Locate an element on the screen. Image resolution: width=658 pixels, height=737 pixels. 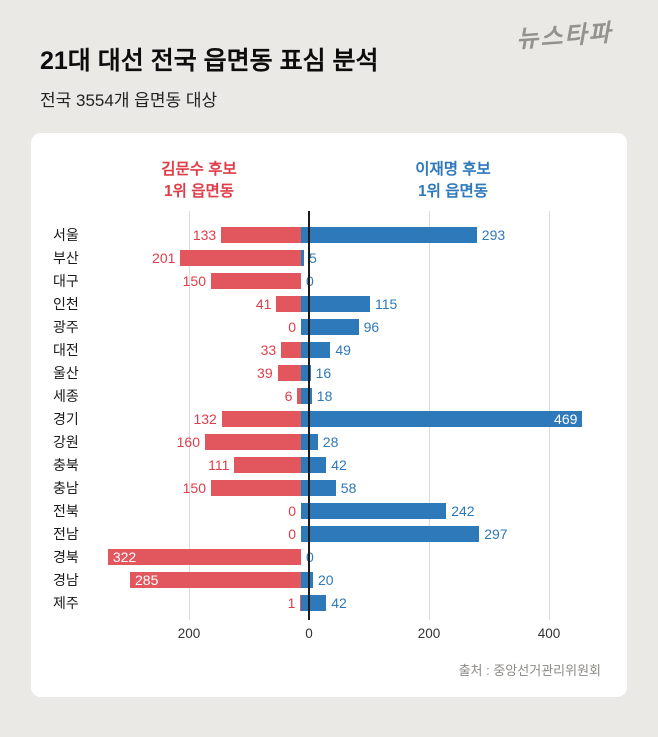
row-label: 경남 is located at coordinates (66, 579).